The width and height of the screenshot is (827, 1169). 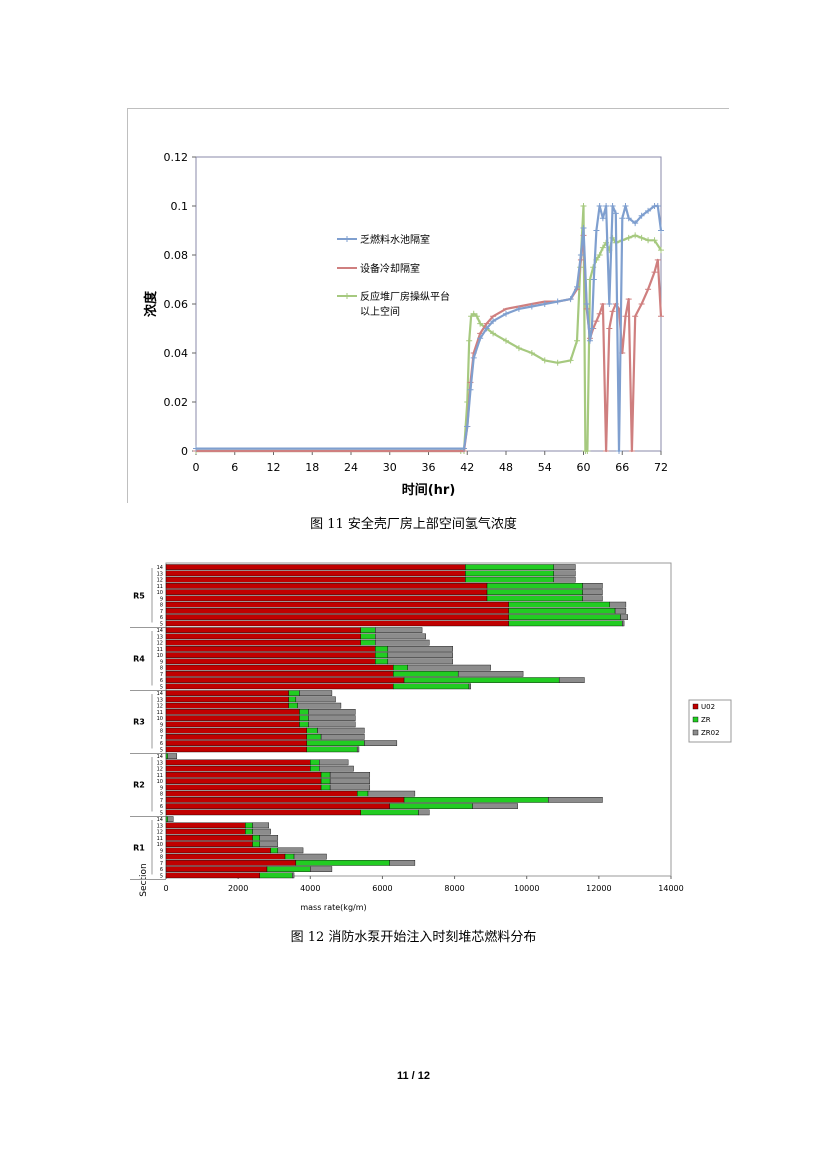 I want to click on legend-swatch, so click(x=695, y=719).